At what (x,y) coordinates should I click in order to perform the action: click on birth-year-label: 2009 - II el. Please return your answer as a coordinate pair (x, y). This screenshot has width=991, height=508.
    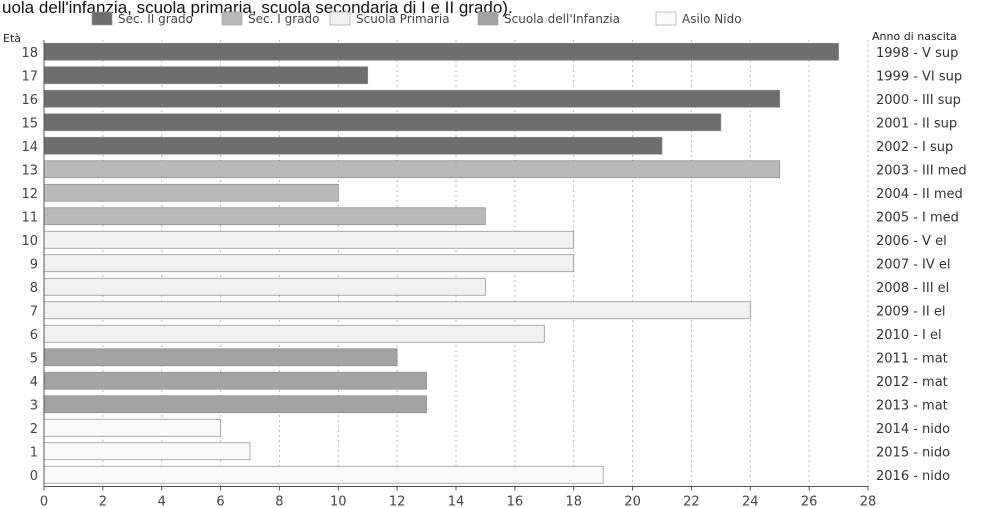
    Looking at the image, I should click on (910, 311).